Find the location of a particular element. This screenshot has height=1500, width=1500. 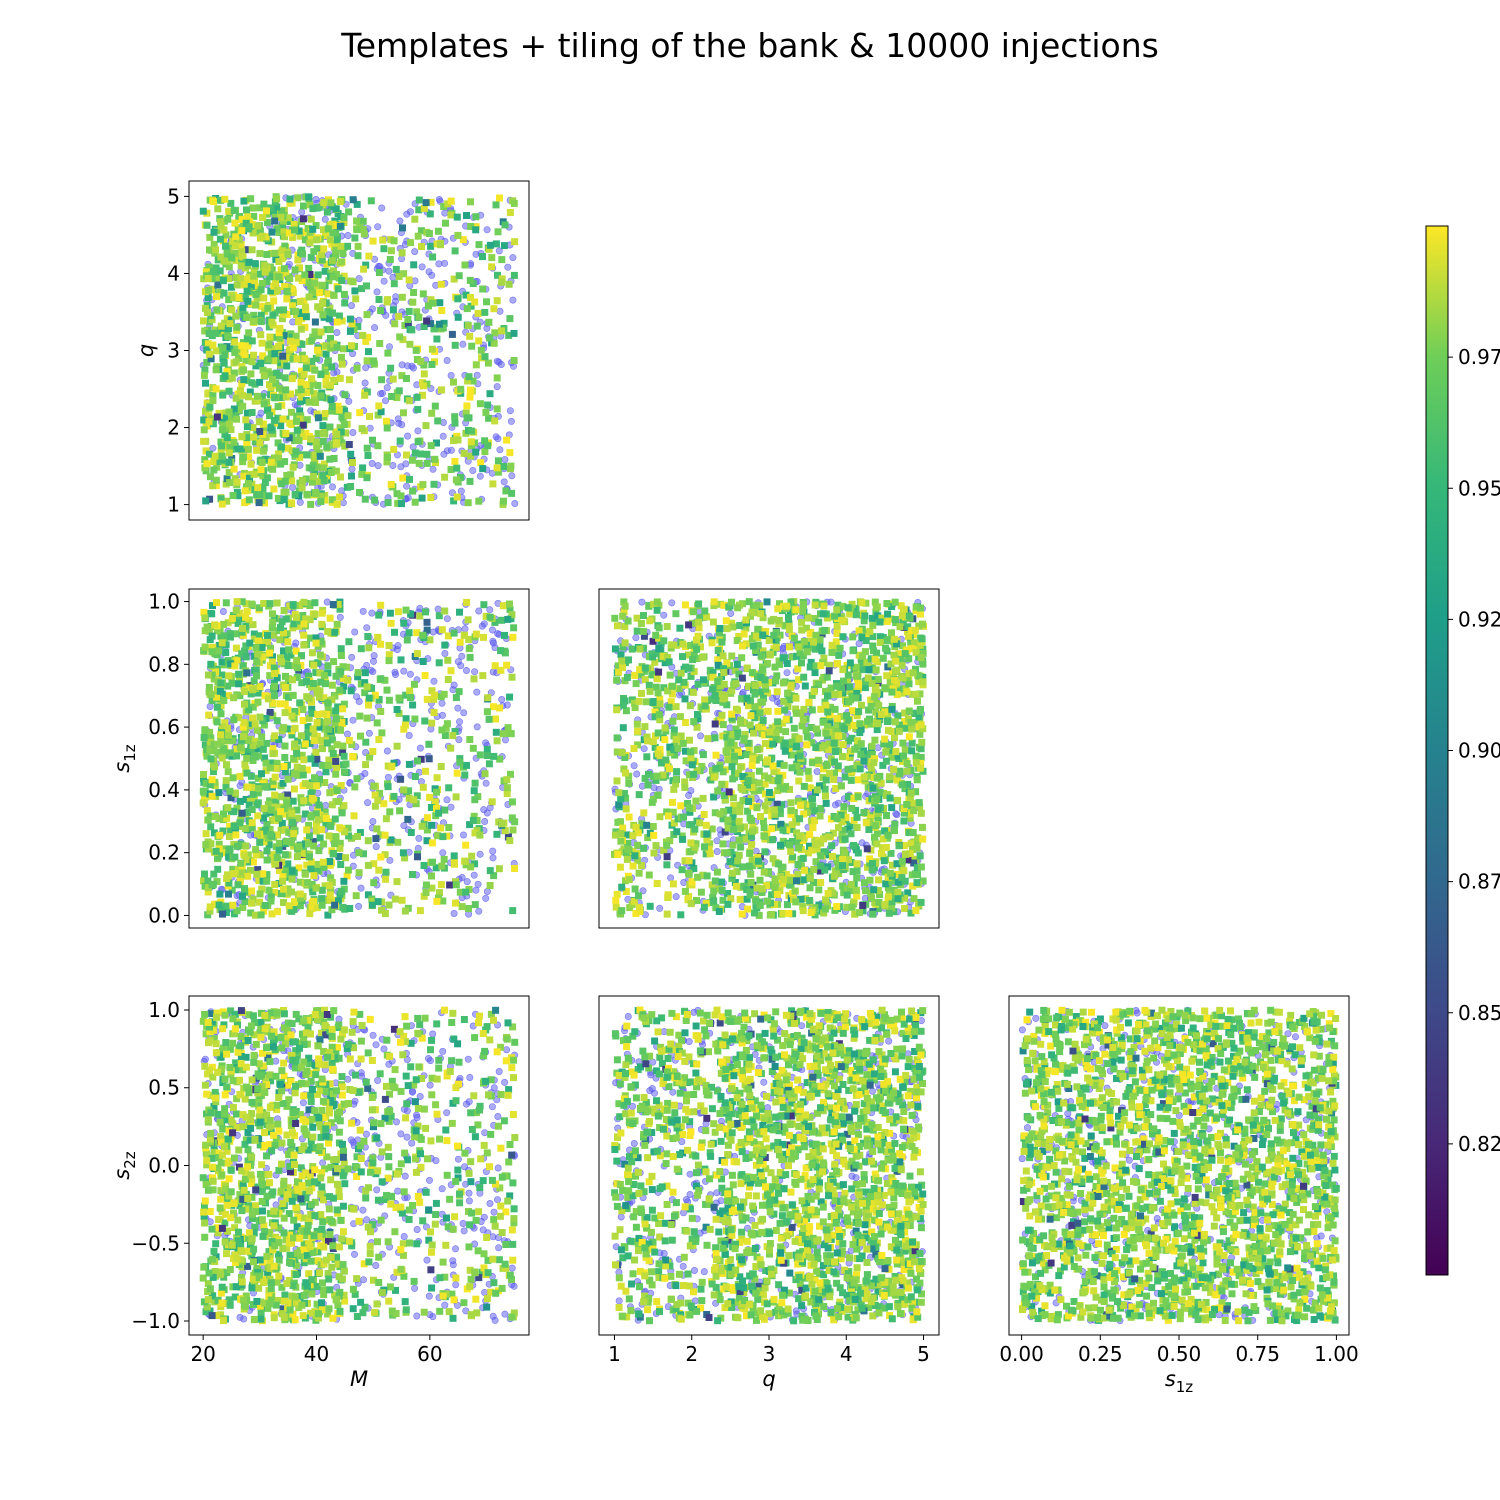

y-tick-label: 0.0 is located at coordinates (164, 915).